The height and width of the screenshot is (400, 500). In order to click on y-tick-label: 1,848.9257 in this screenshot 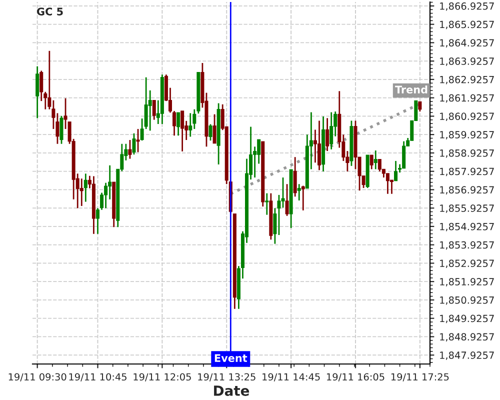, I will do `click(467, 337)`.